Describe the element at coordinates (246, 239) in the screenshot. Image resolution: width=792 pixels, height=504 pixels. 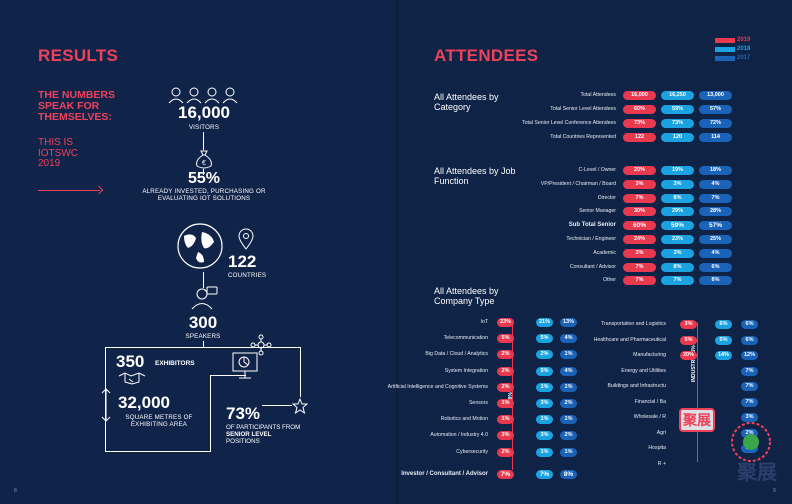
I see `location-pin-icon` at that location.